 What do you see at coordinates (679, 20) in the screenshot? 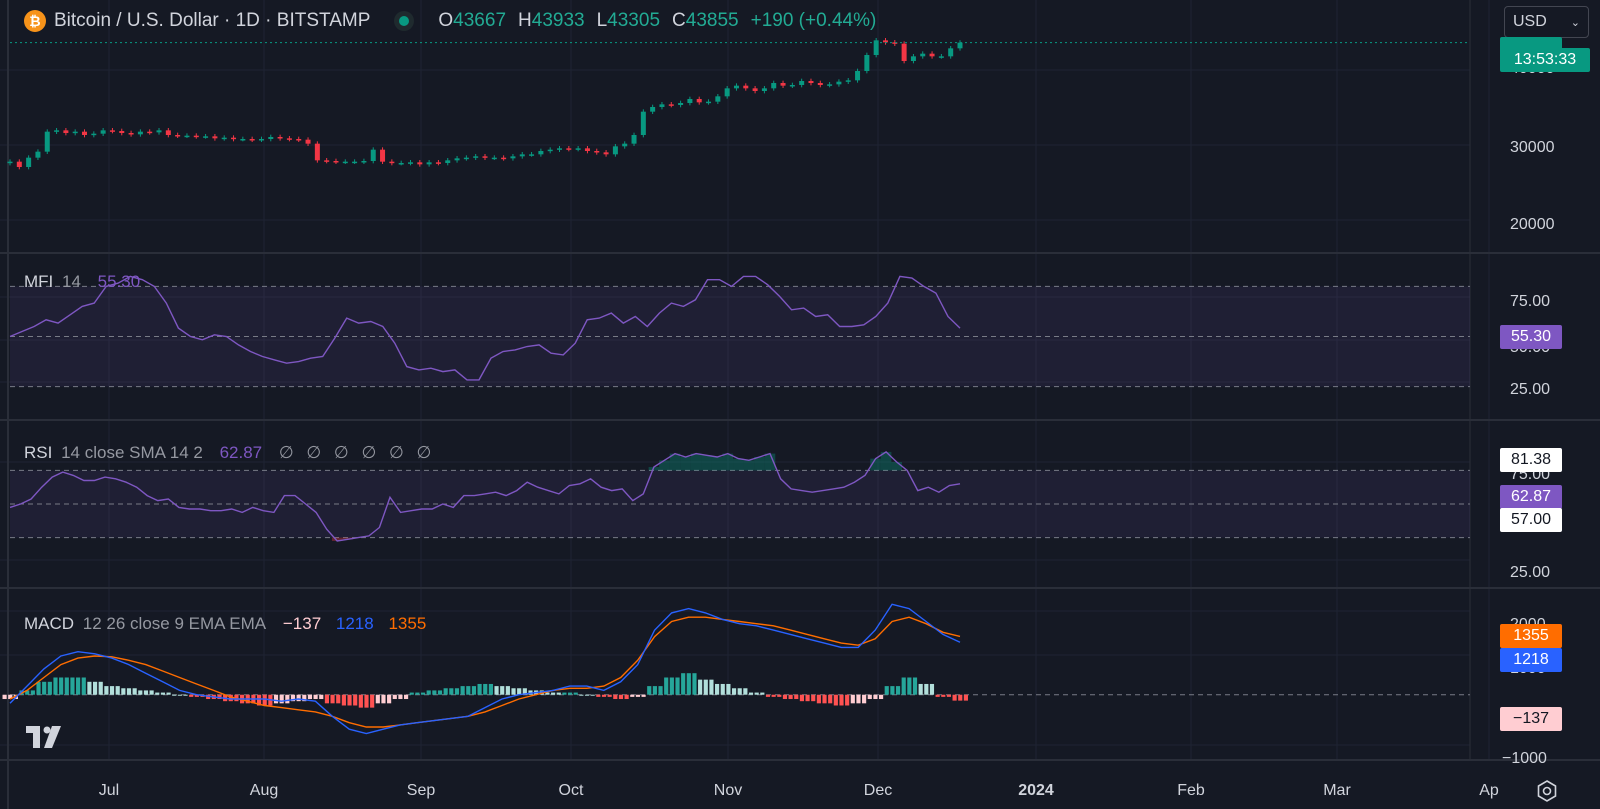
I see `close-label: C` at bounding box center [679, 20].